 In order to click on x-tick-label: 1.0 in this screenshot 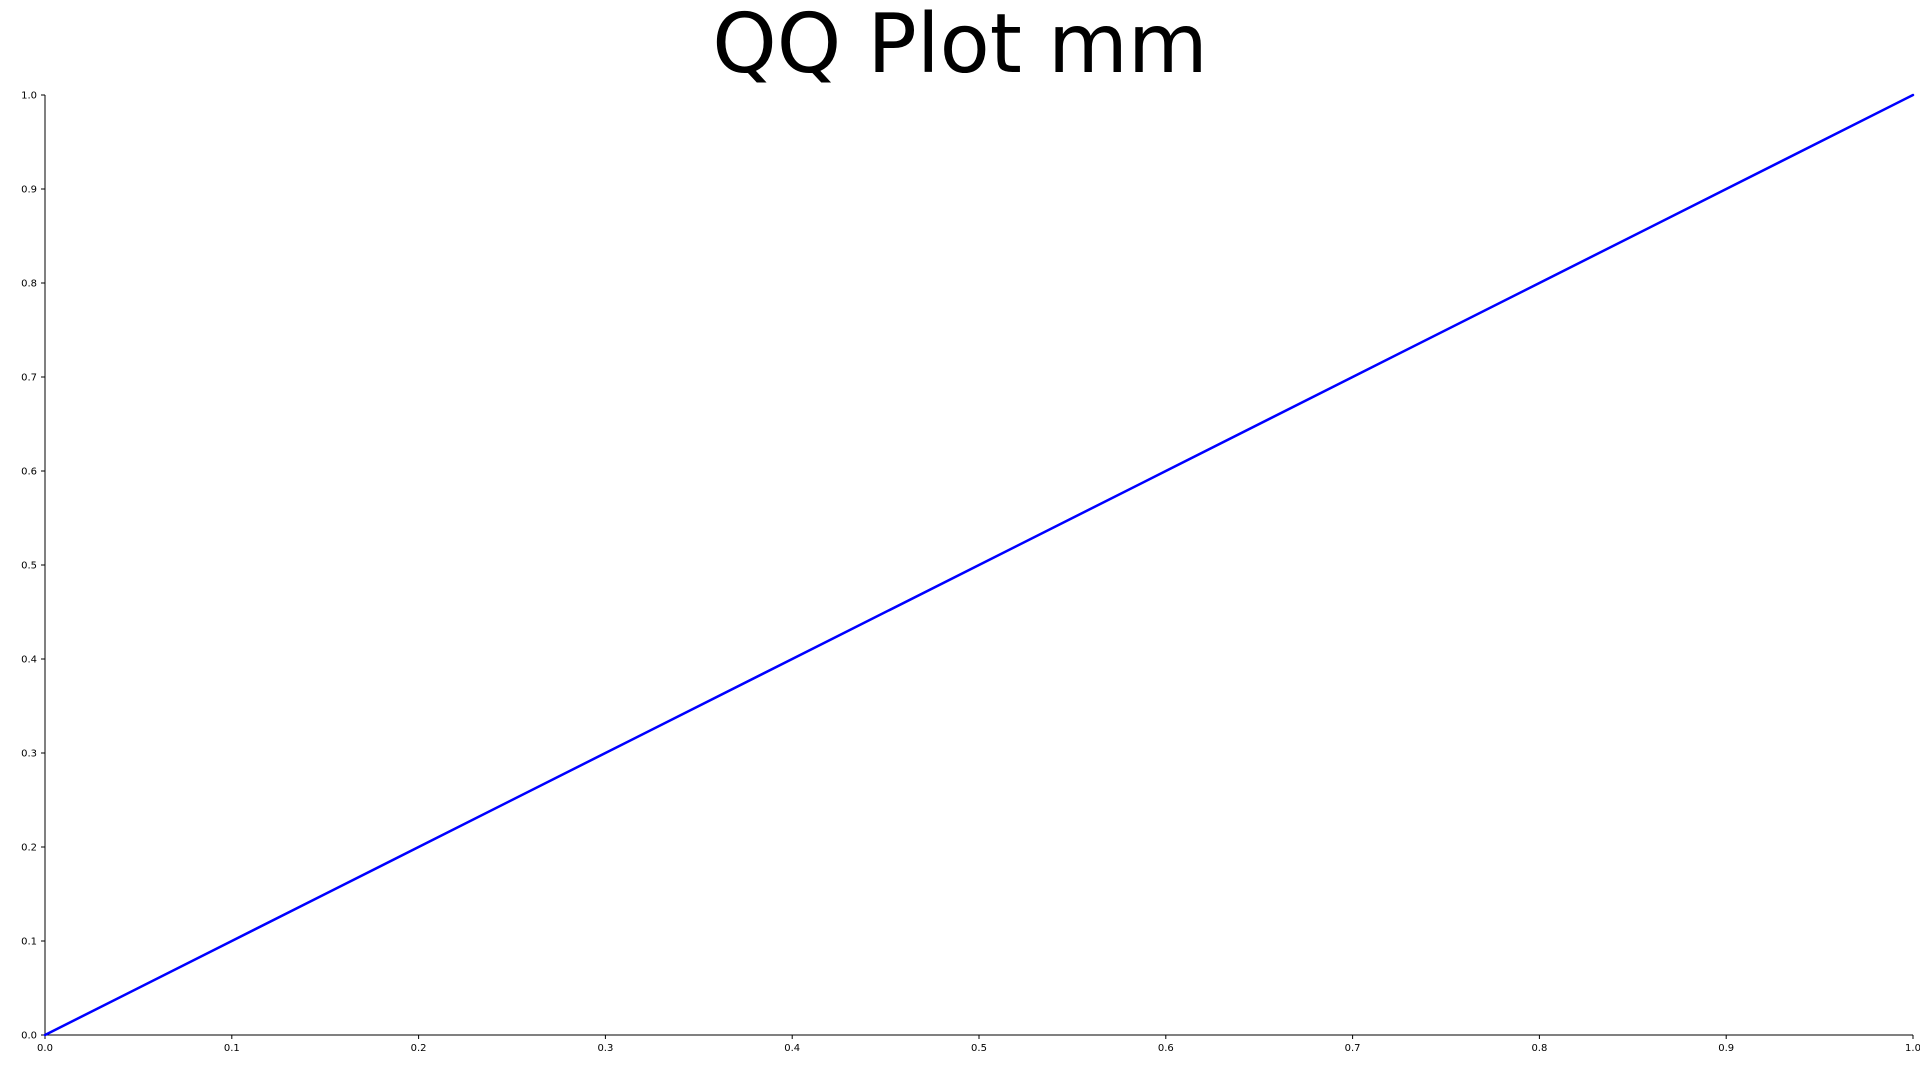, I will do `click(1912, 1048)`.